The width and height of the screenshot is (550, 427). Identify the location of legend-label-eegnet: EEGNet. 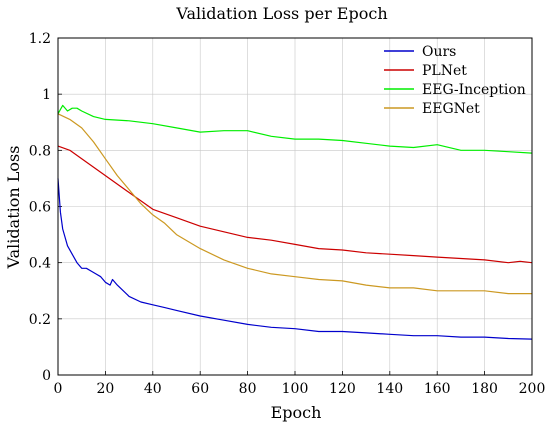
(451, 109).